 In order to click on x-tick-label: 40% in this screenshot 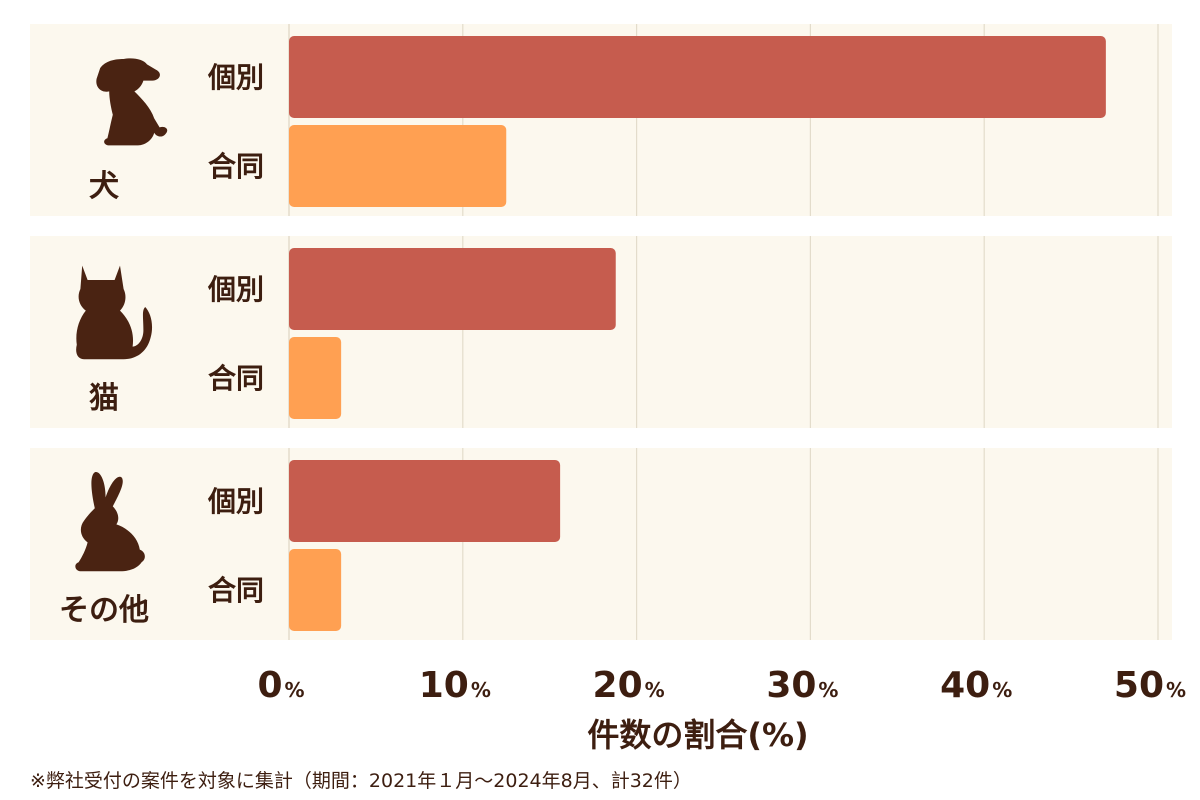, I will do `click(976, 685)`.